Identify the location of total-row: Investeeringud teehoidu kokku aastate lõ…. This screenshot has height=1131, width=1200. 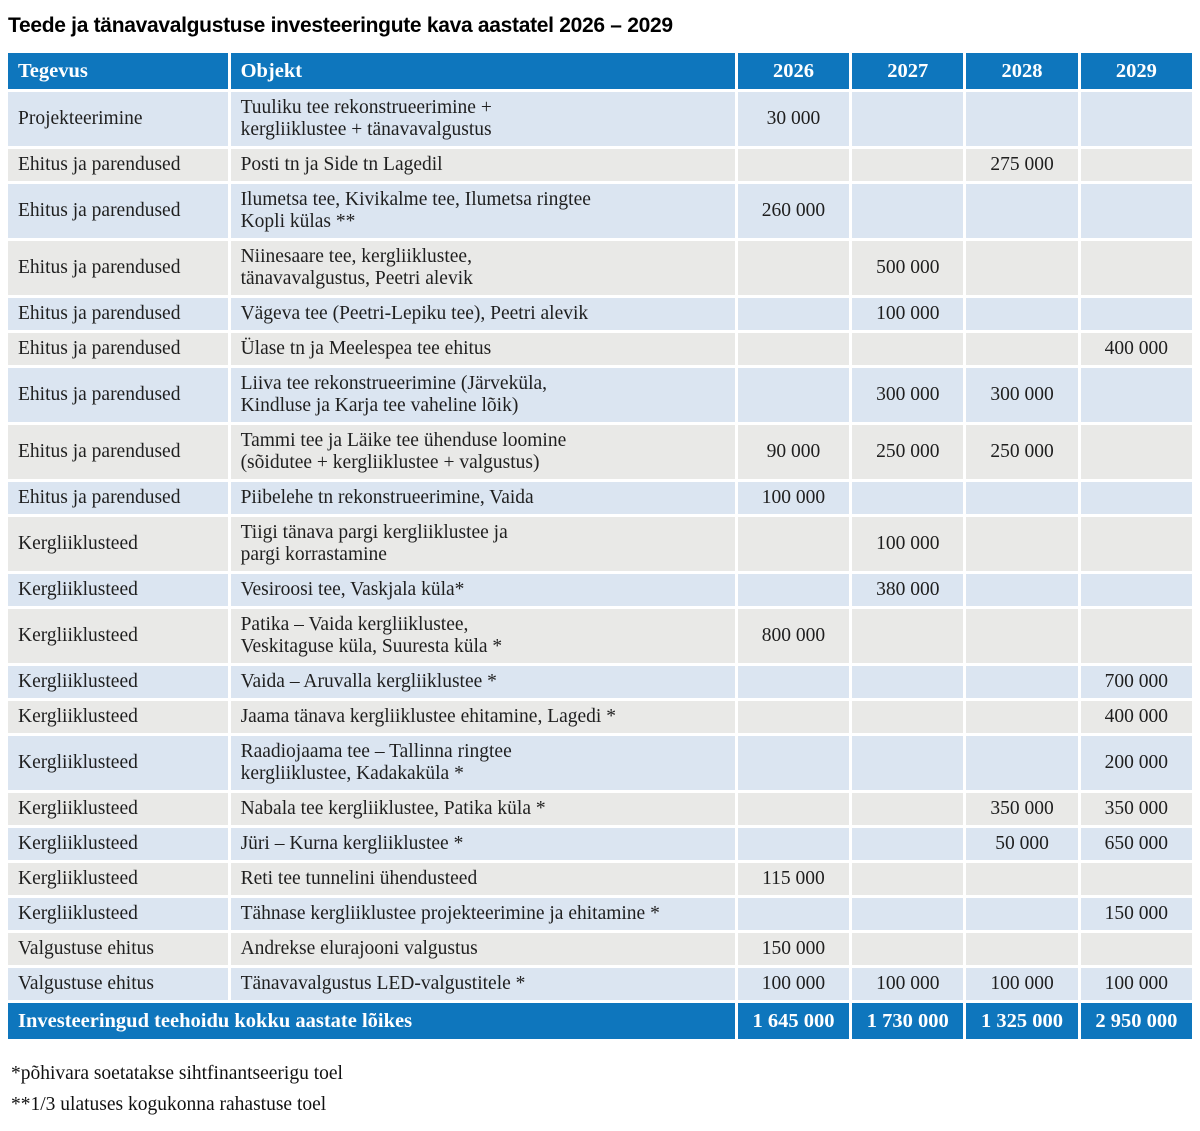
(600, 1021).